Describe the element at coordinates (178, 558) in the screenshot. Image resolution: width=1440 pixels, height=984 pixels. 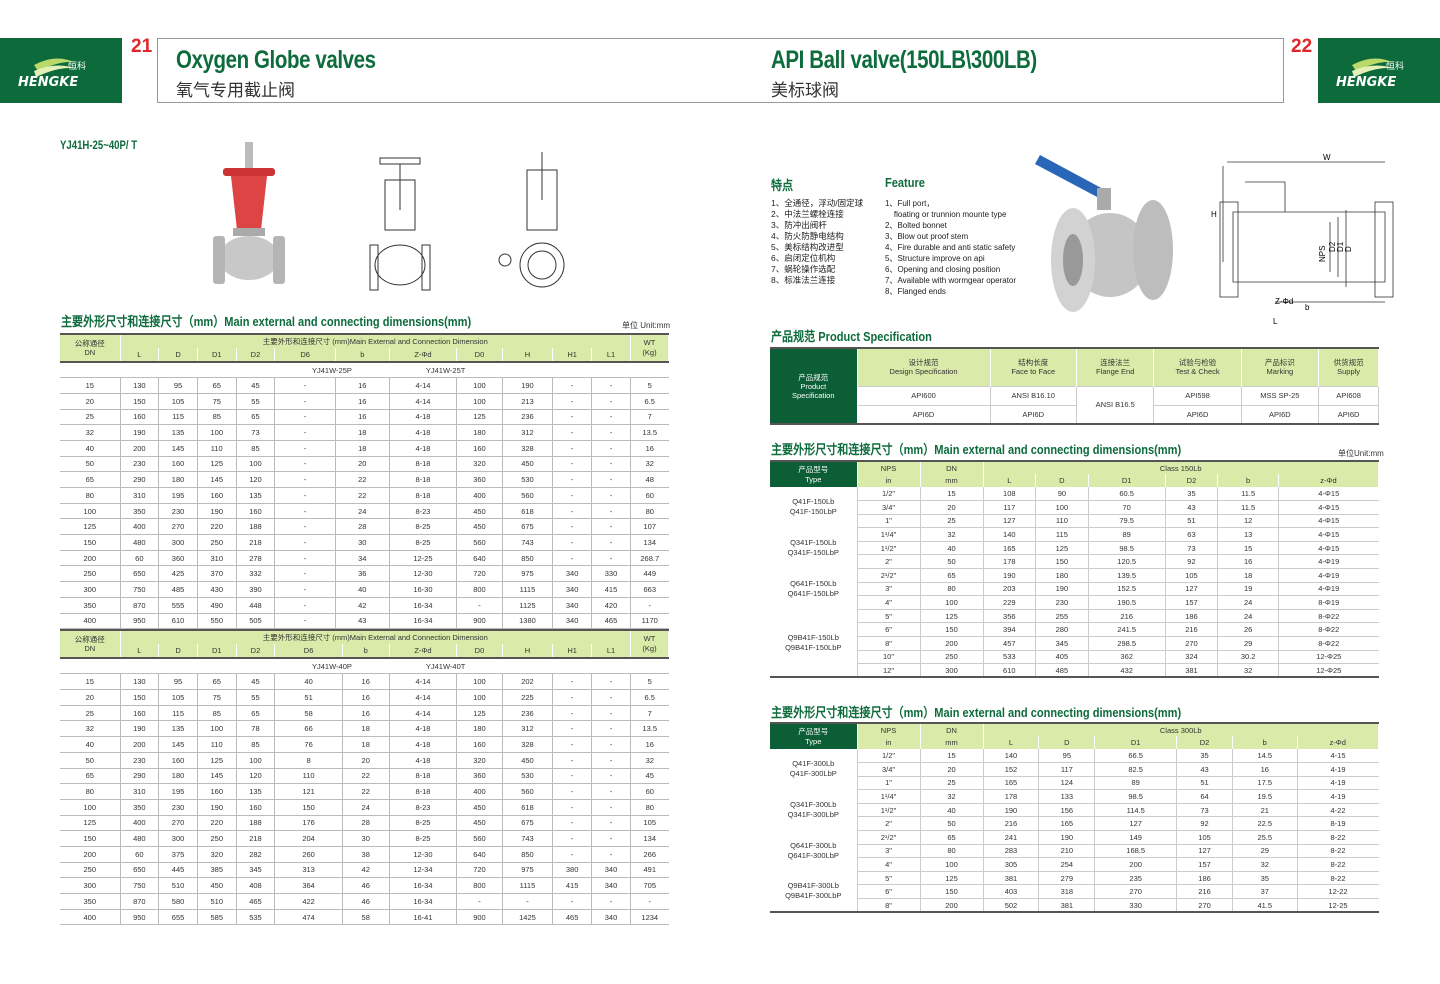
I see `table-cell: 360` at that location.